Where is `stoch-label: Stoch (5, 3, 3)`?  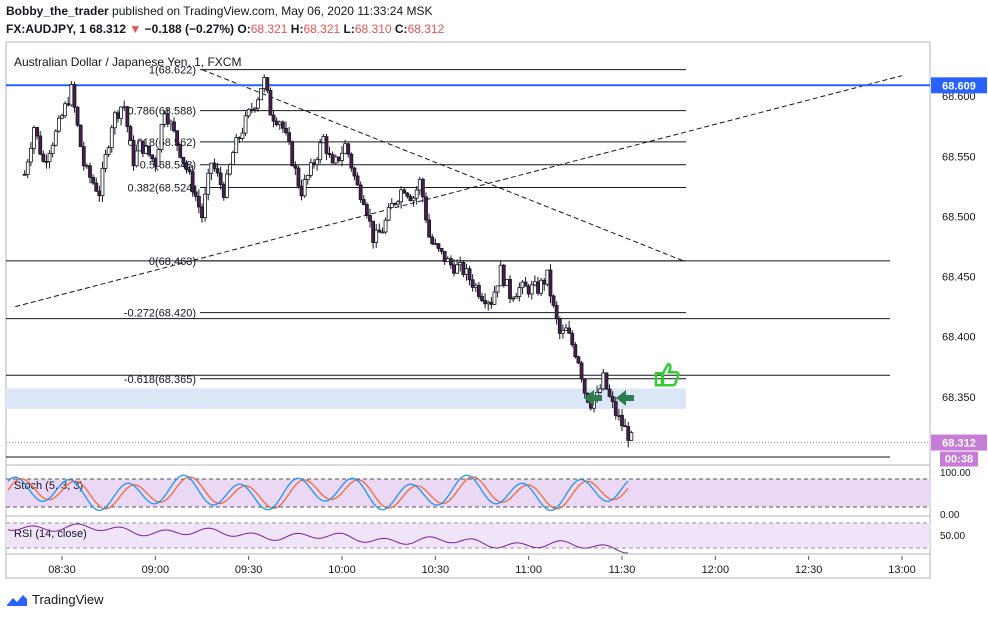 stoch-label: Stoch (5, 3, 3) is located at coordinates (48, 486).